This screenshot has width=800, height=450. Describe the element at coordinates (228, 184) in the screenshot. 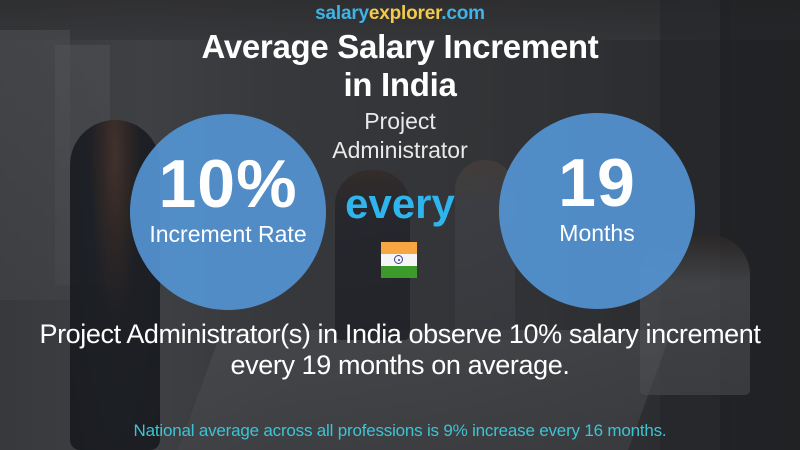

I see `increment-rate-value: 10%` at that location.